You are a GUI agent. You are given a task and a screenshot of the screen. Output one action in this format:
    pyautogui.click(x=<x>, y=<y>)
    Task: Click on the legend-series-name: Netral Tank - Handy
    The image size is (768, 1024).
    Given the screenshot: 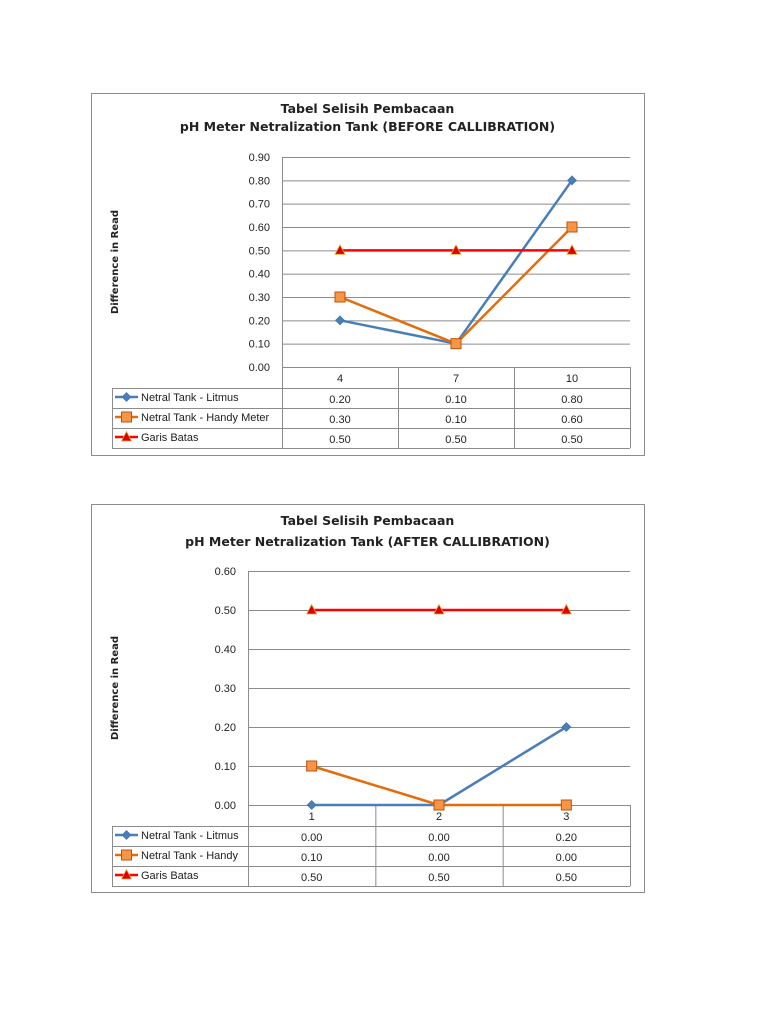 What is the action you would take?
    pyautogui.click(x=190, y=856)
    